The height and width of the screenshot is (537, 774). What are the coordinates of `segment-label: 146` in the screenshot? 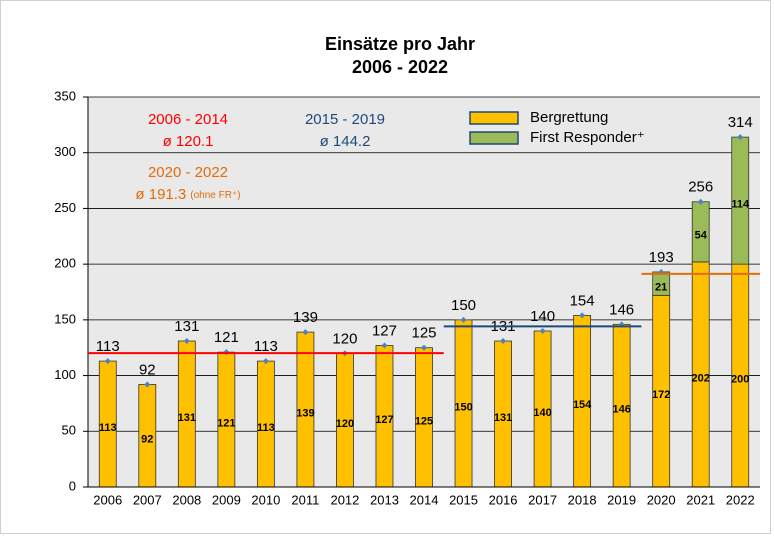 It's located at (621, 410).